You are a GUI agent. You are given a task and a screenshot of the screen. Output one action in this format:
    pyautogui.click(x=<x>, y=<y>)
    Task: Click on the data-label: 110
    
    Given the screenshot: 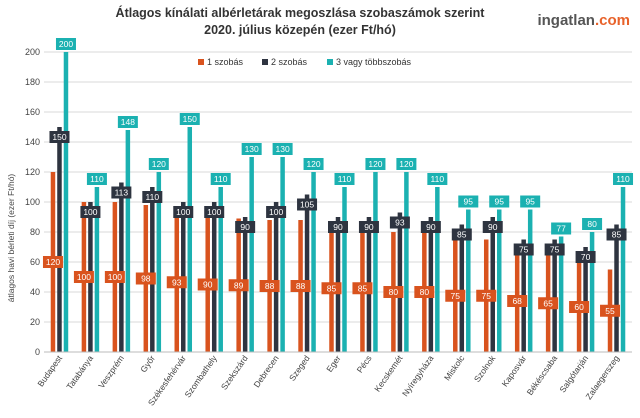 What is the action you would take?
    pyautogui.click(x=97, y=179)
    